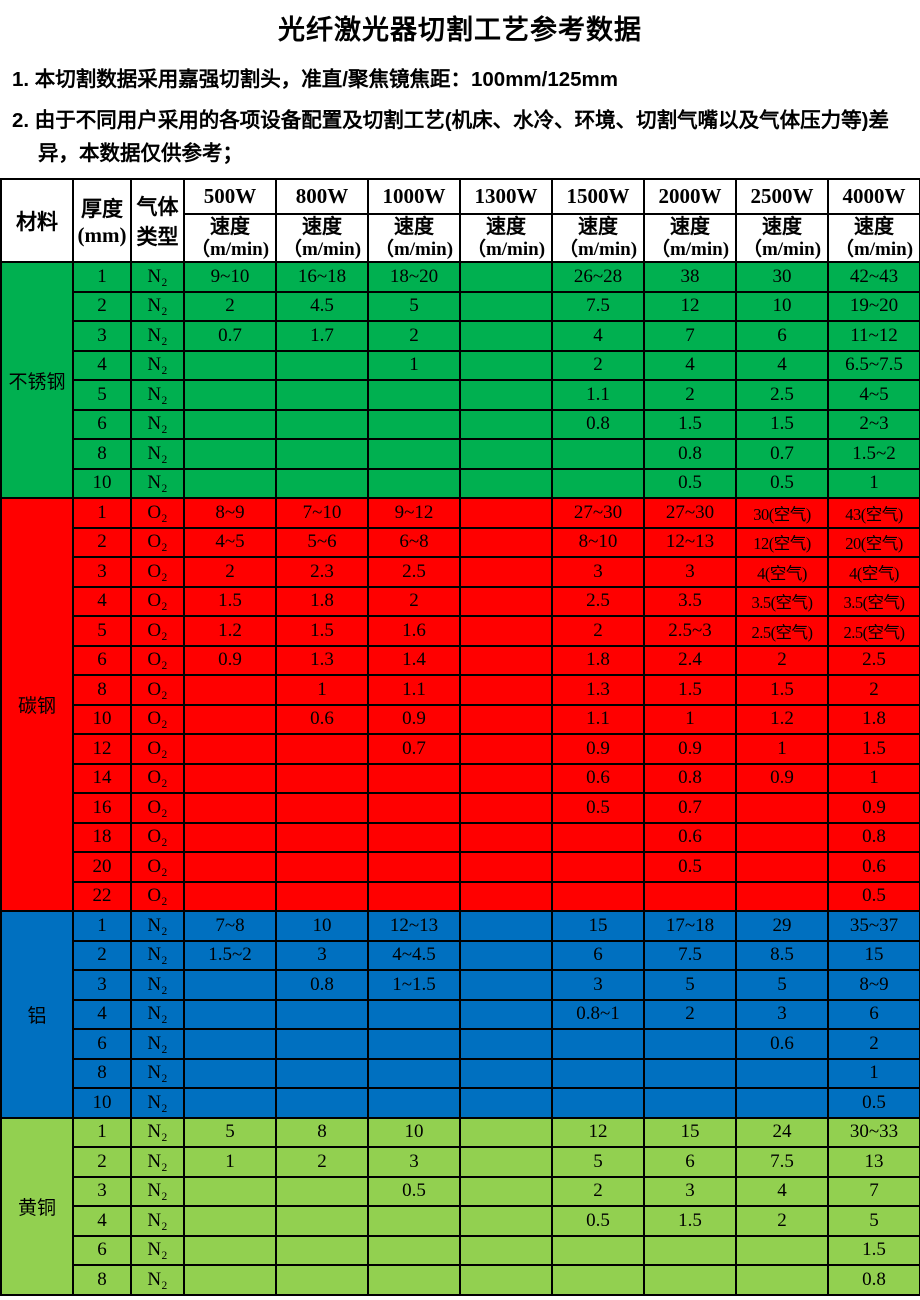 The image size is (920, 1300). I want to click on speed-cell: 2.5, so click(414, 572).